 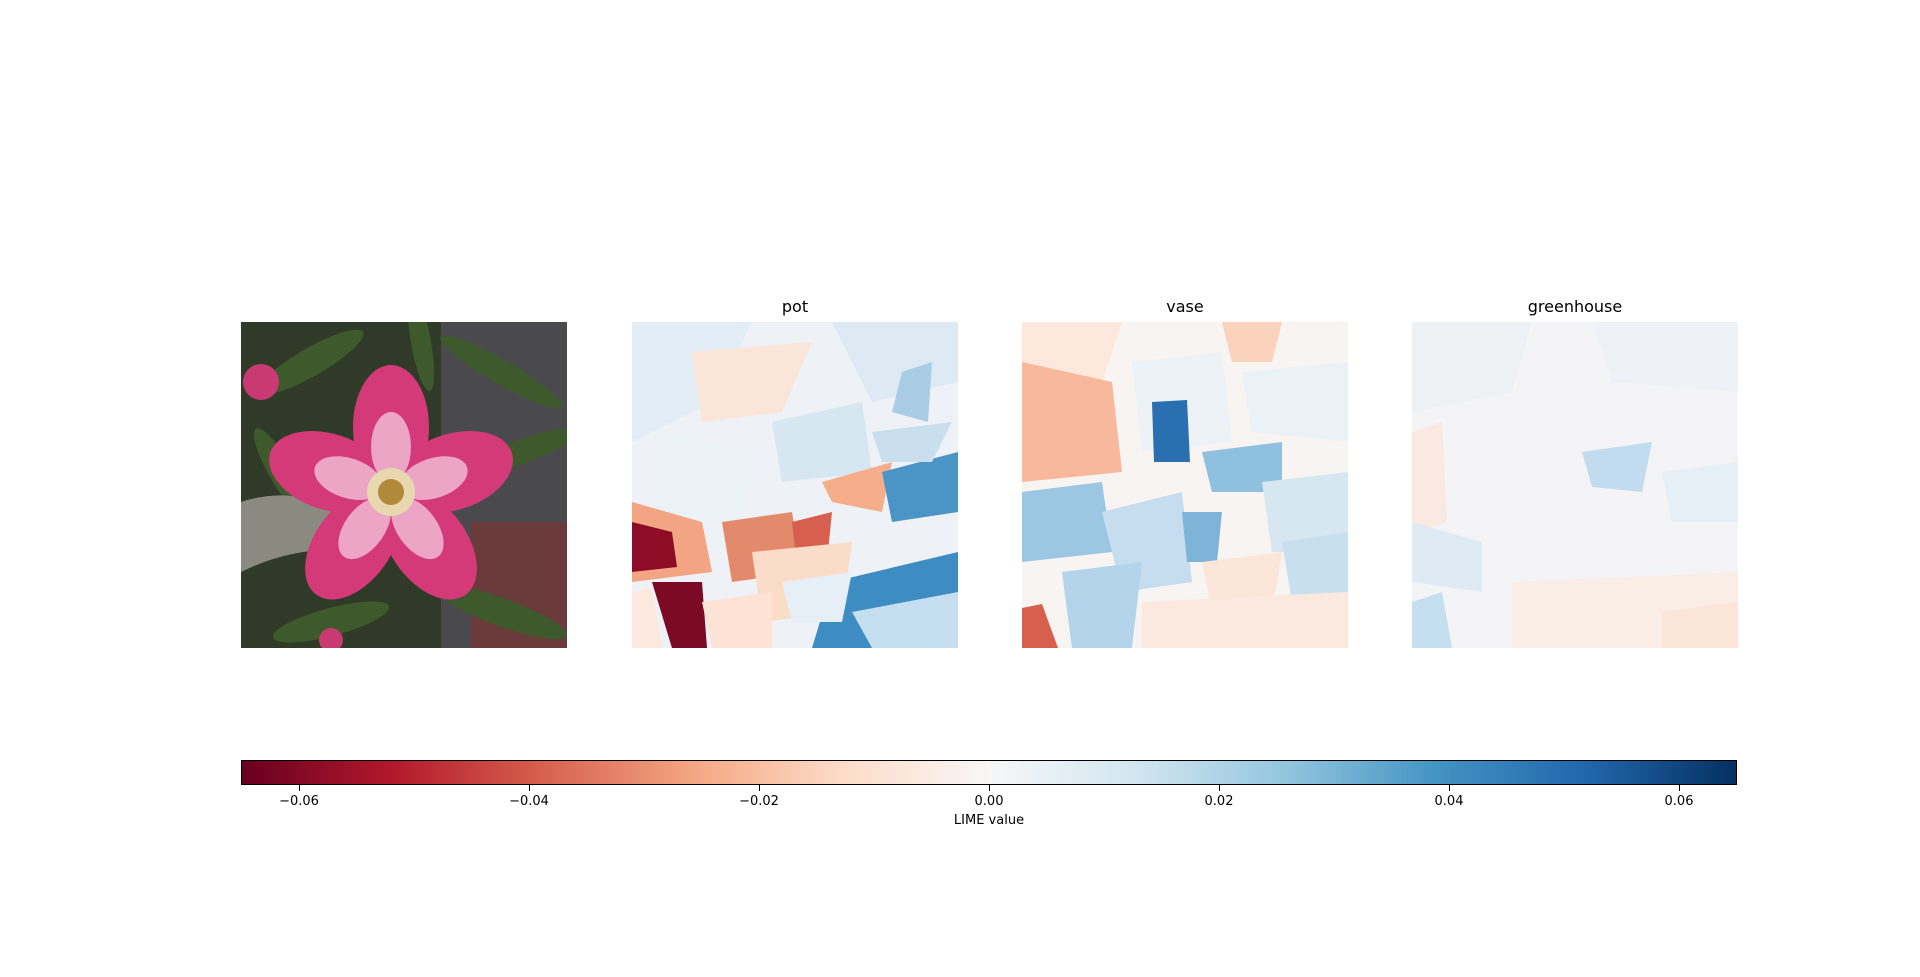 What do you see at coordinates (989, 801) in the screenshot?
I see `colorbar-tick-label: 0.00` at bounding box center [989, 801].